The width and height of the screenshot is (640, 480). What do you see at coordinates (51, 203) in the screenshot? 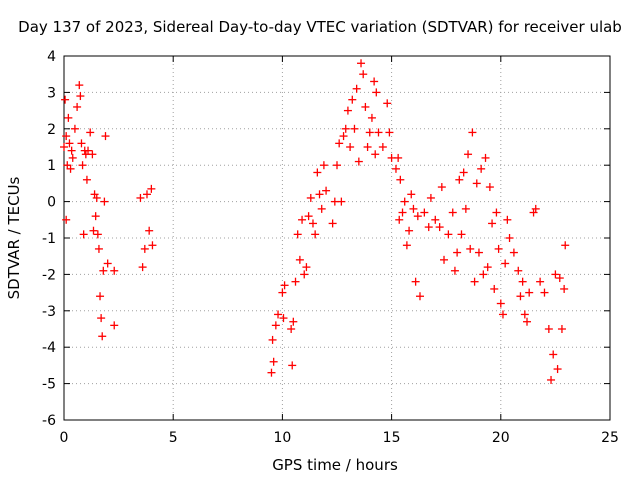
I see `y-tick-label: 0` at bounding box center [51, 203].